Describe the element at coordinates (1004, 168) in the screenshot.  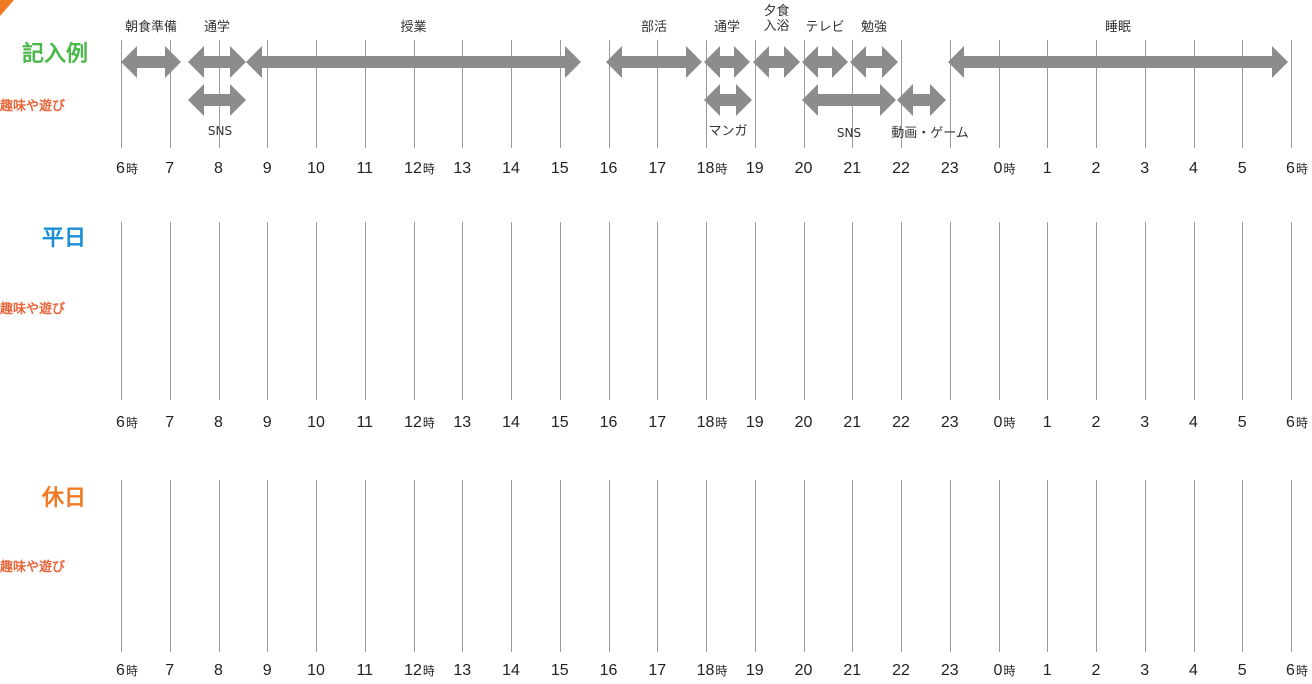
I see `example-hour-tick: 0時` at that location.